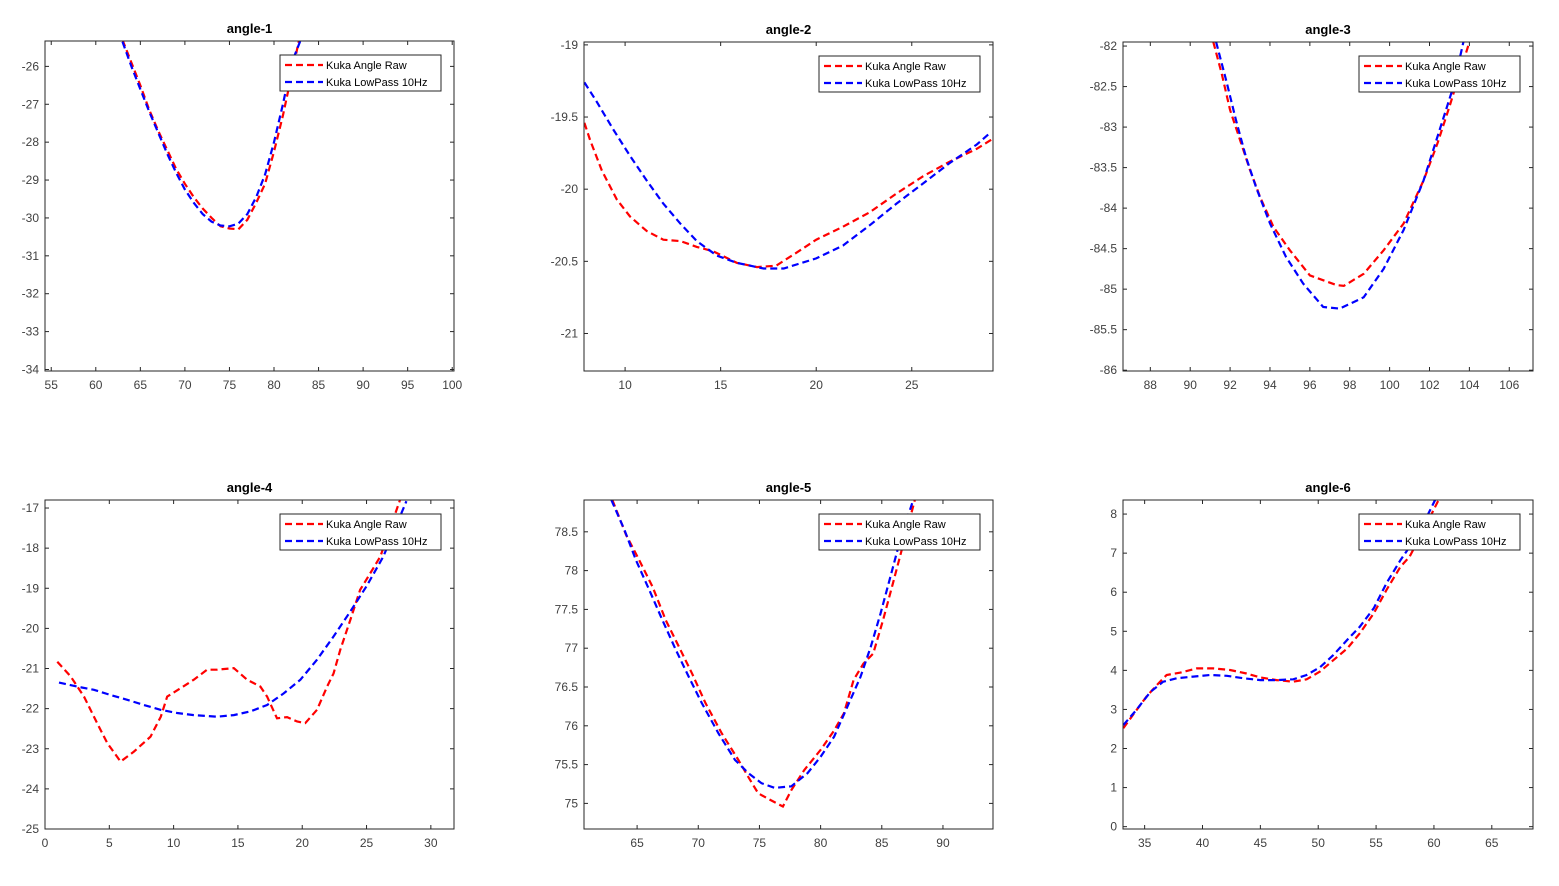 Image resolution: width=1559 pixels, height=886 pixels. I want to click on y-tick-label: -26, so click(31, 66).